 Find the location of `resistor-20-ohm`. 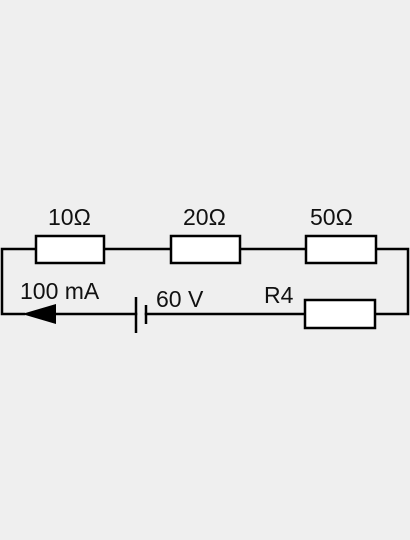

resistor-20-ohm is located at coordinates (205, 249).